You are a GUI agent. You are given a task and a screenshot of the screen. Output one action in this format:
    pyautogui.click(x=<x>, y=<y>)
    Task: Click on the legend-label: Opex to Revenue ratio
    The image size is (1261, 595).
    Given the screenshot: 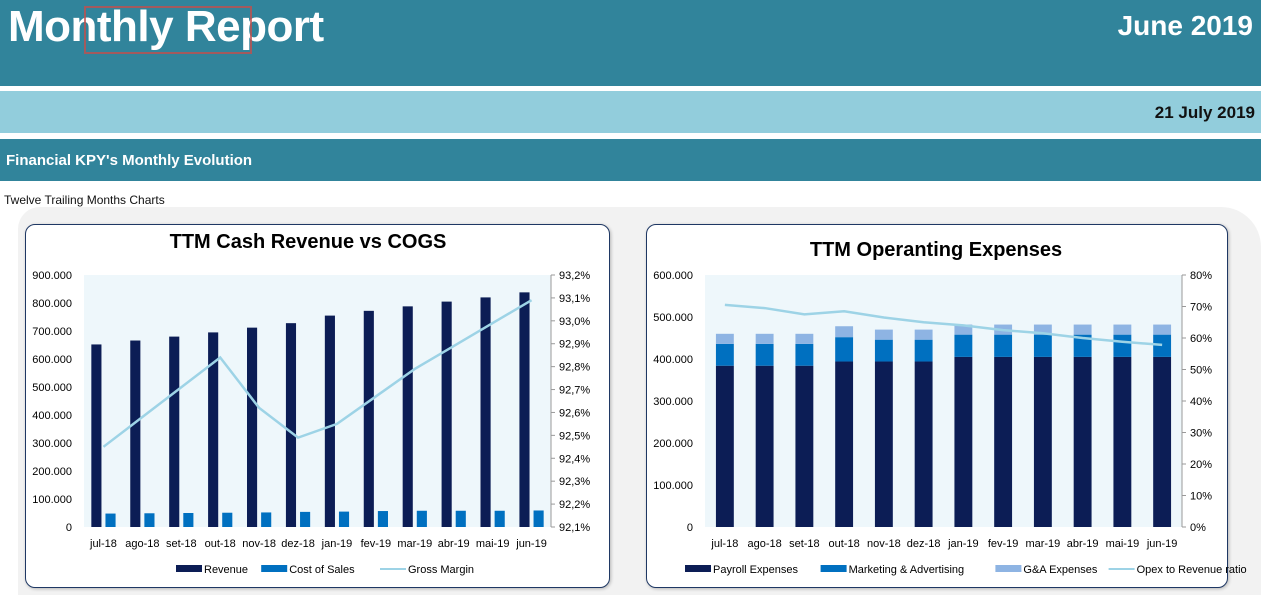 What is the action you would take?
    pyautogui.click(x=1192, y=570)
    